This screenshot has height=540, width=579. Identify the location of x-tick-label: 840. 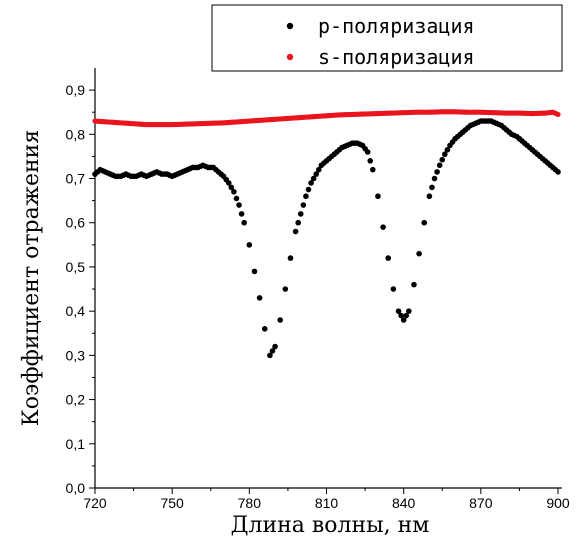
(404, 503).